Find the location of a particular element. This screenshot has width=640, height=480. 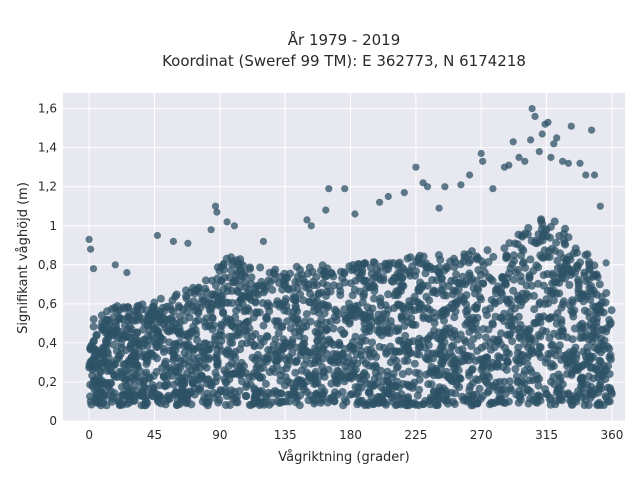

y-tick-labels: 0 0,2 0,4 0,6 0,8 1 1,2 1,4 1,6 is located at coordinates (47, 265).